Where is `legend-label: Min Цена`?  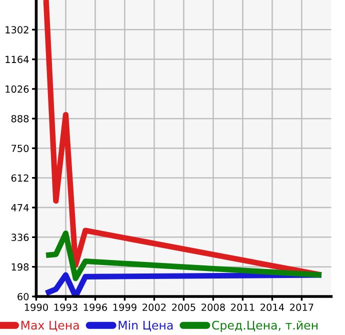 legend-label: Min Цена is located at coordinates (145, 326).